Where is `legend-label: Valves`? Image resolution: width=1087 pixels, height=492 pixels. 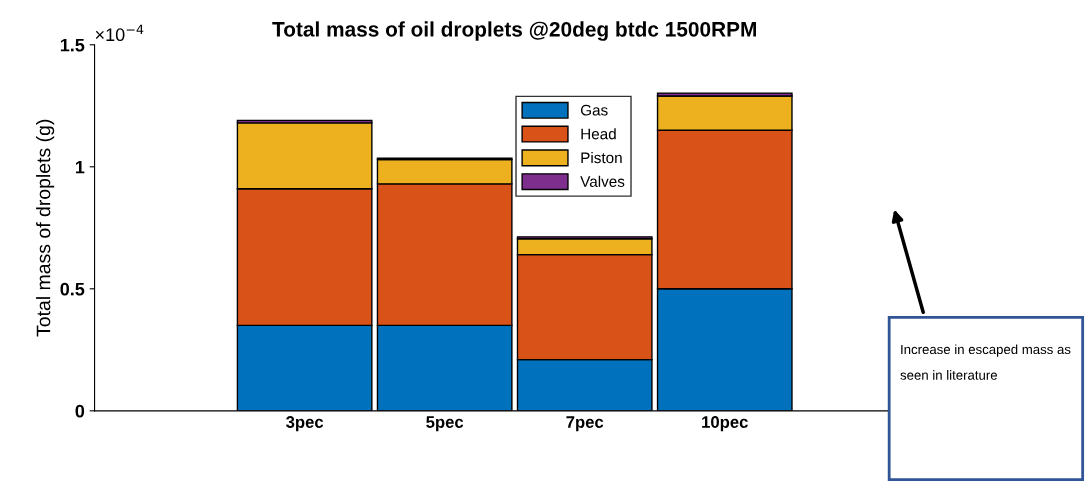
legend-label: Valves is located at coordinates (602, 181).